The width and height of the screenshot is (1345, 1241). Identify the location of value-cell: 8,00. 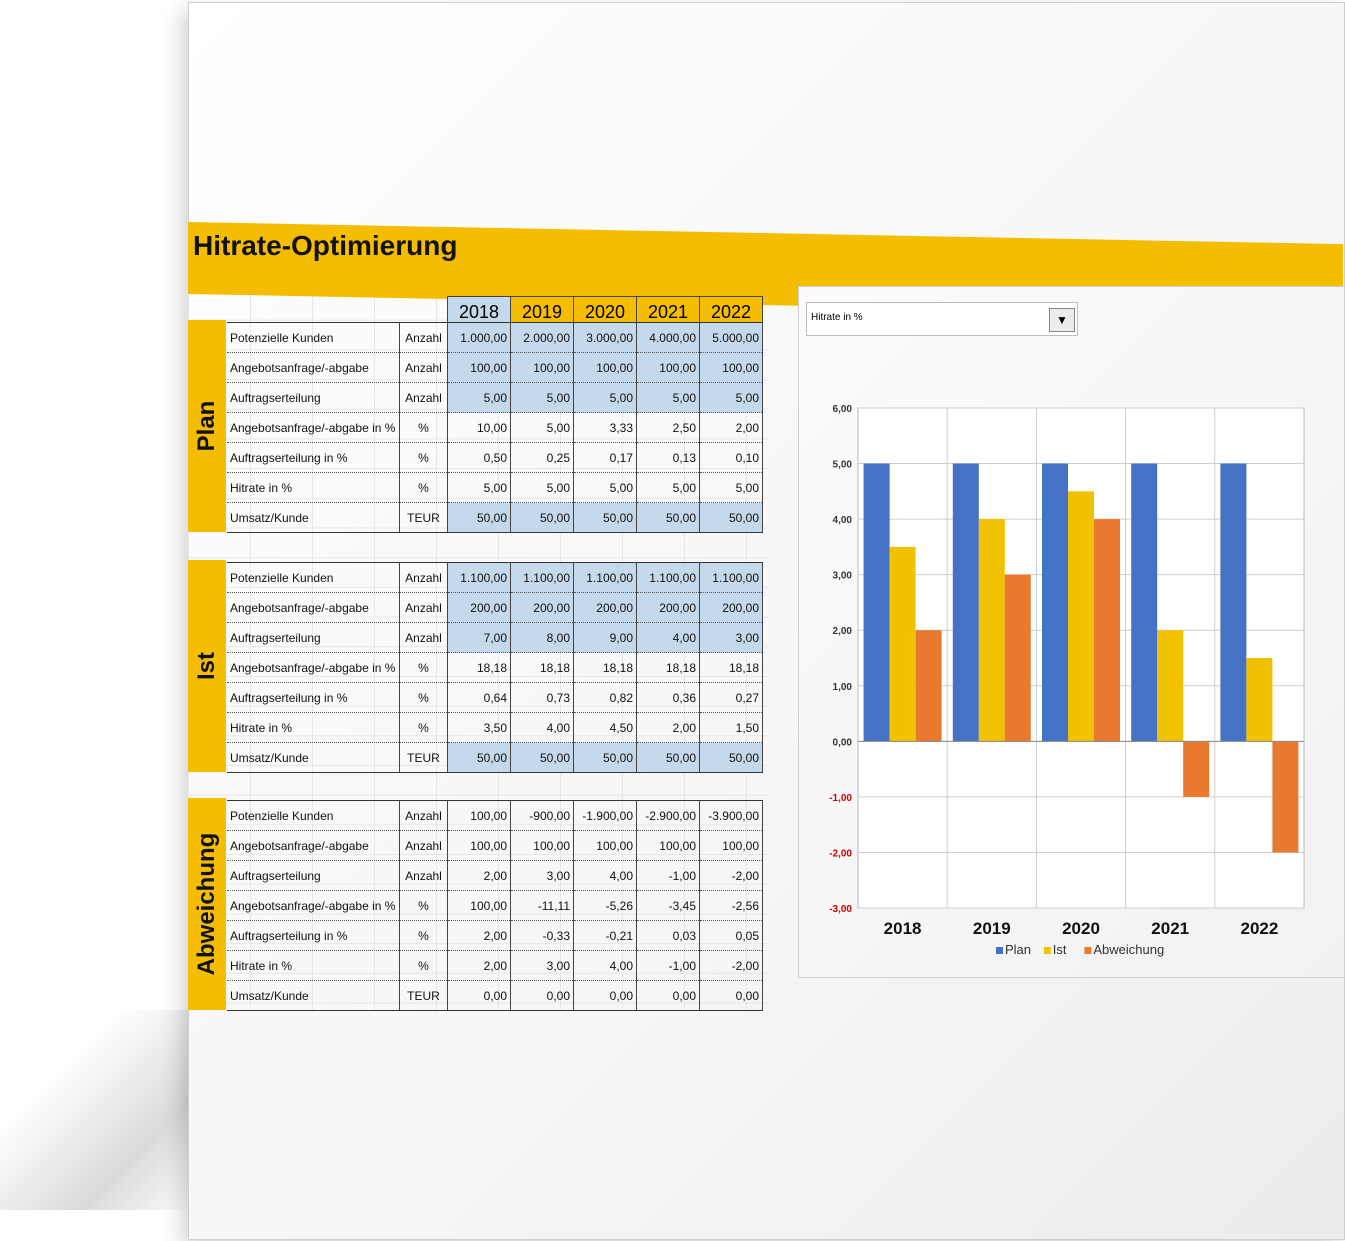
(542, 637).